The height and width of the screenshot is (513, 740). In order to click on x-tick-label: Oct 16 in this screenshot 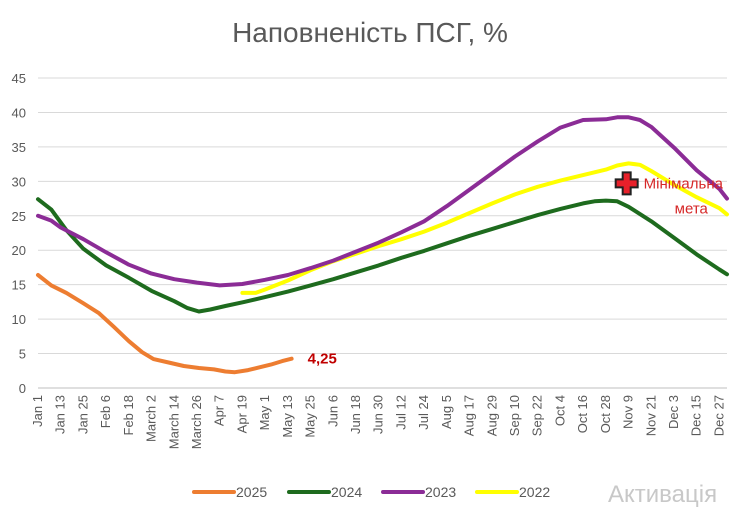, I will do `click(582, 414)`.